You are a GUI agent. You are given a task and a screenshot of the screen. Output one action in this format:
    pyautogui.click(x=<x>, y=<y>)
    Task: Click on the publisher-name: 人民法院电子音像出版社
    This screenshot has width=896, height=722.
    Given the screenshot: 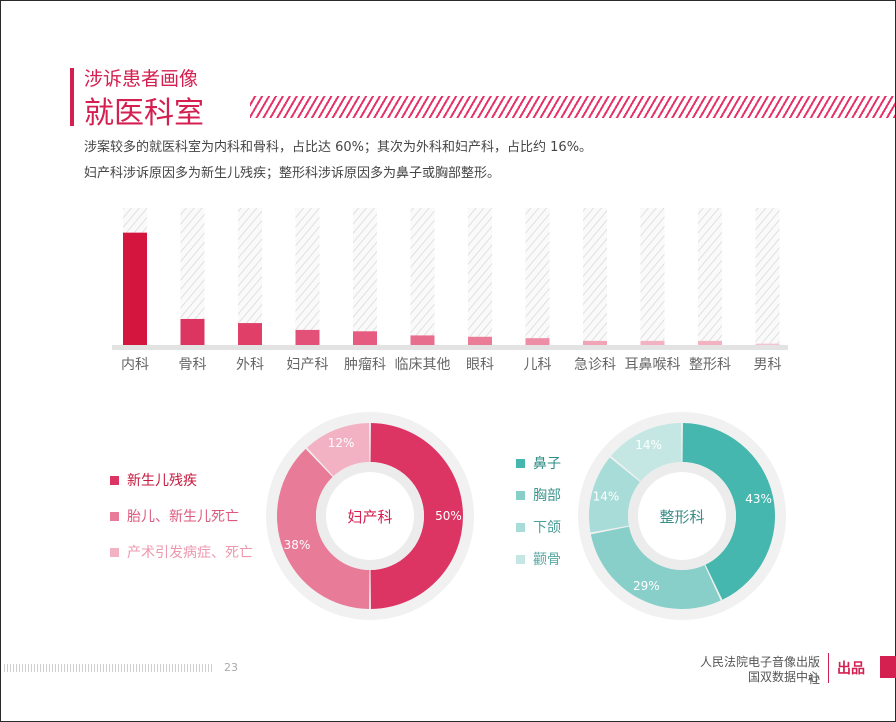 What is the action you would take?
    pyautogui.click(x=759, y=670)
    